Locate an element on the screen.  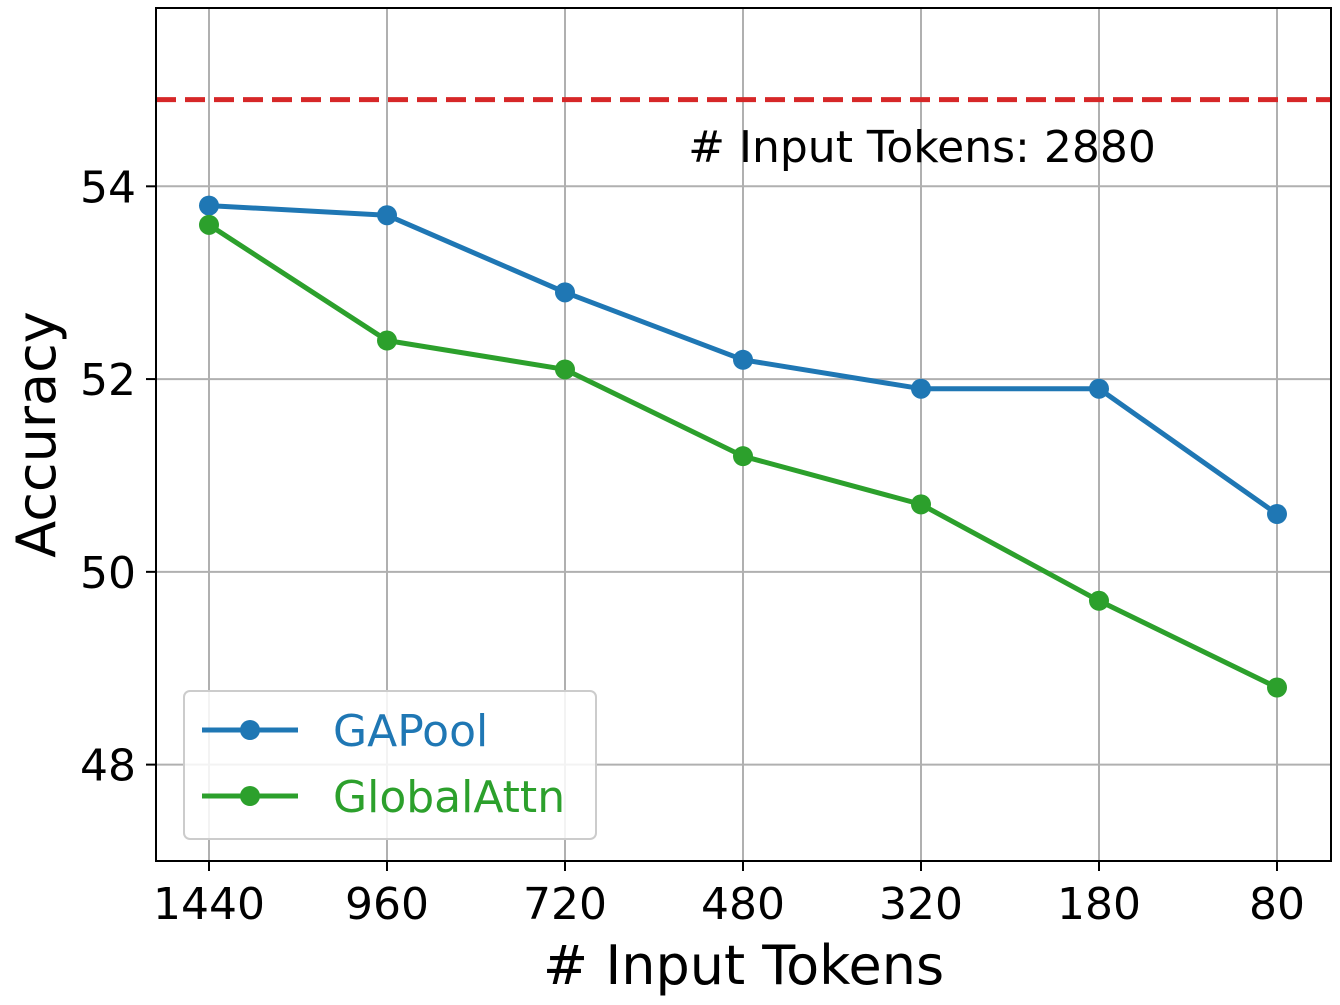
reference-line-label: # Input Tokens: 2880 is located at coordinates (922, 147).